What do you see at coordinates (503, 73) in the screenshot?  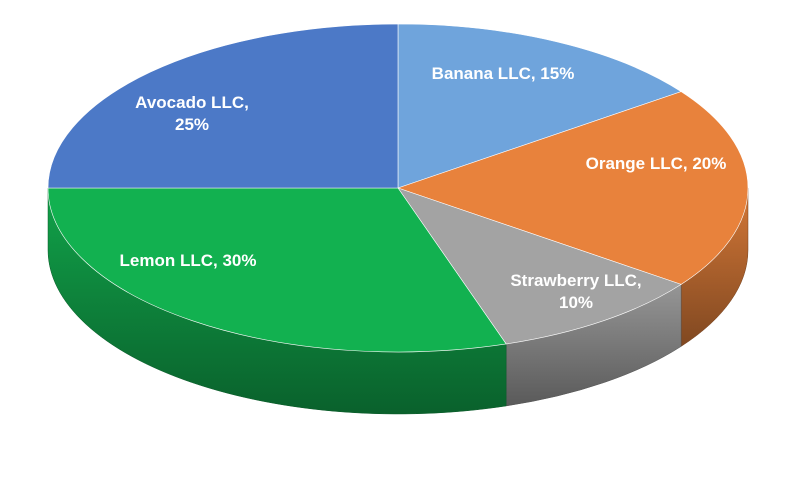 I see `slice-label-banana-llc: Banana LLC, 15%` at bounding box center [503, 73].